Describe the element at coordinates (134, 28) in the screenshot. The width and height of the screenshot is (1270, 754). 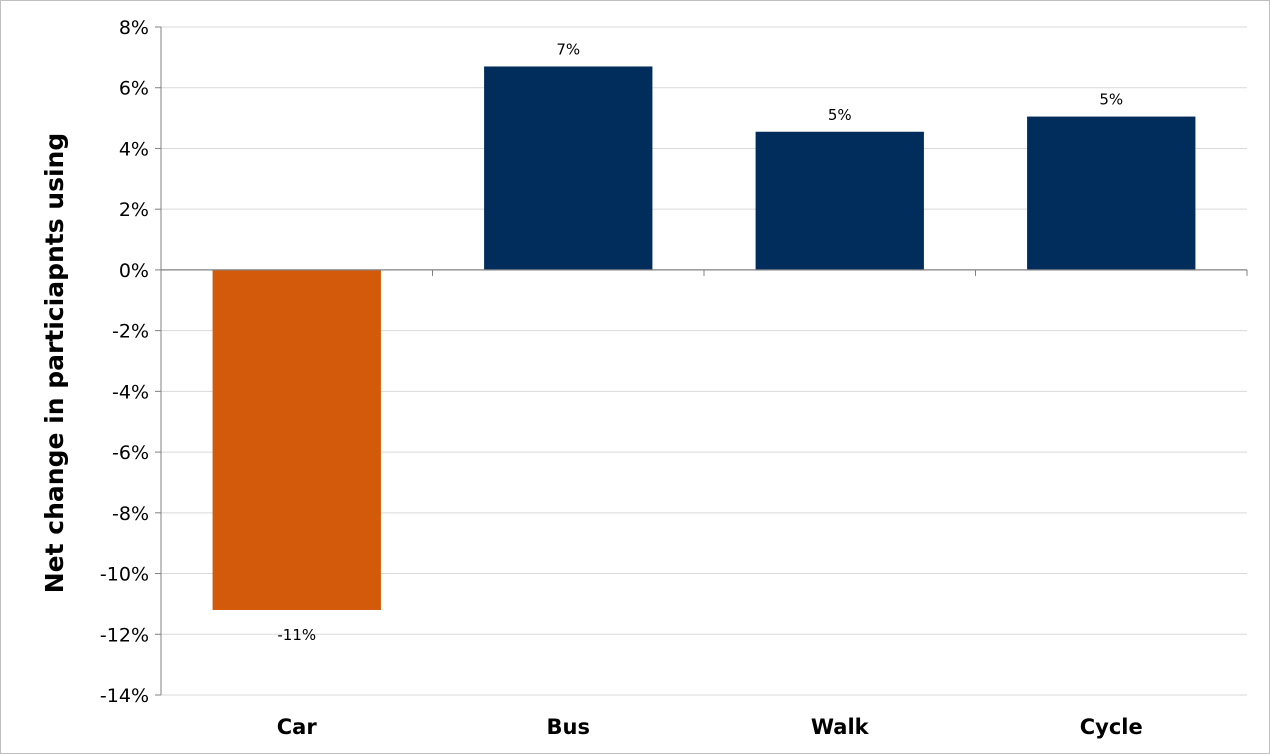
I see `y-tick-label: 8%` at that location.